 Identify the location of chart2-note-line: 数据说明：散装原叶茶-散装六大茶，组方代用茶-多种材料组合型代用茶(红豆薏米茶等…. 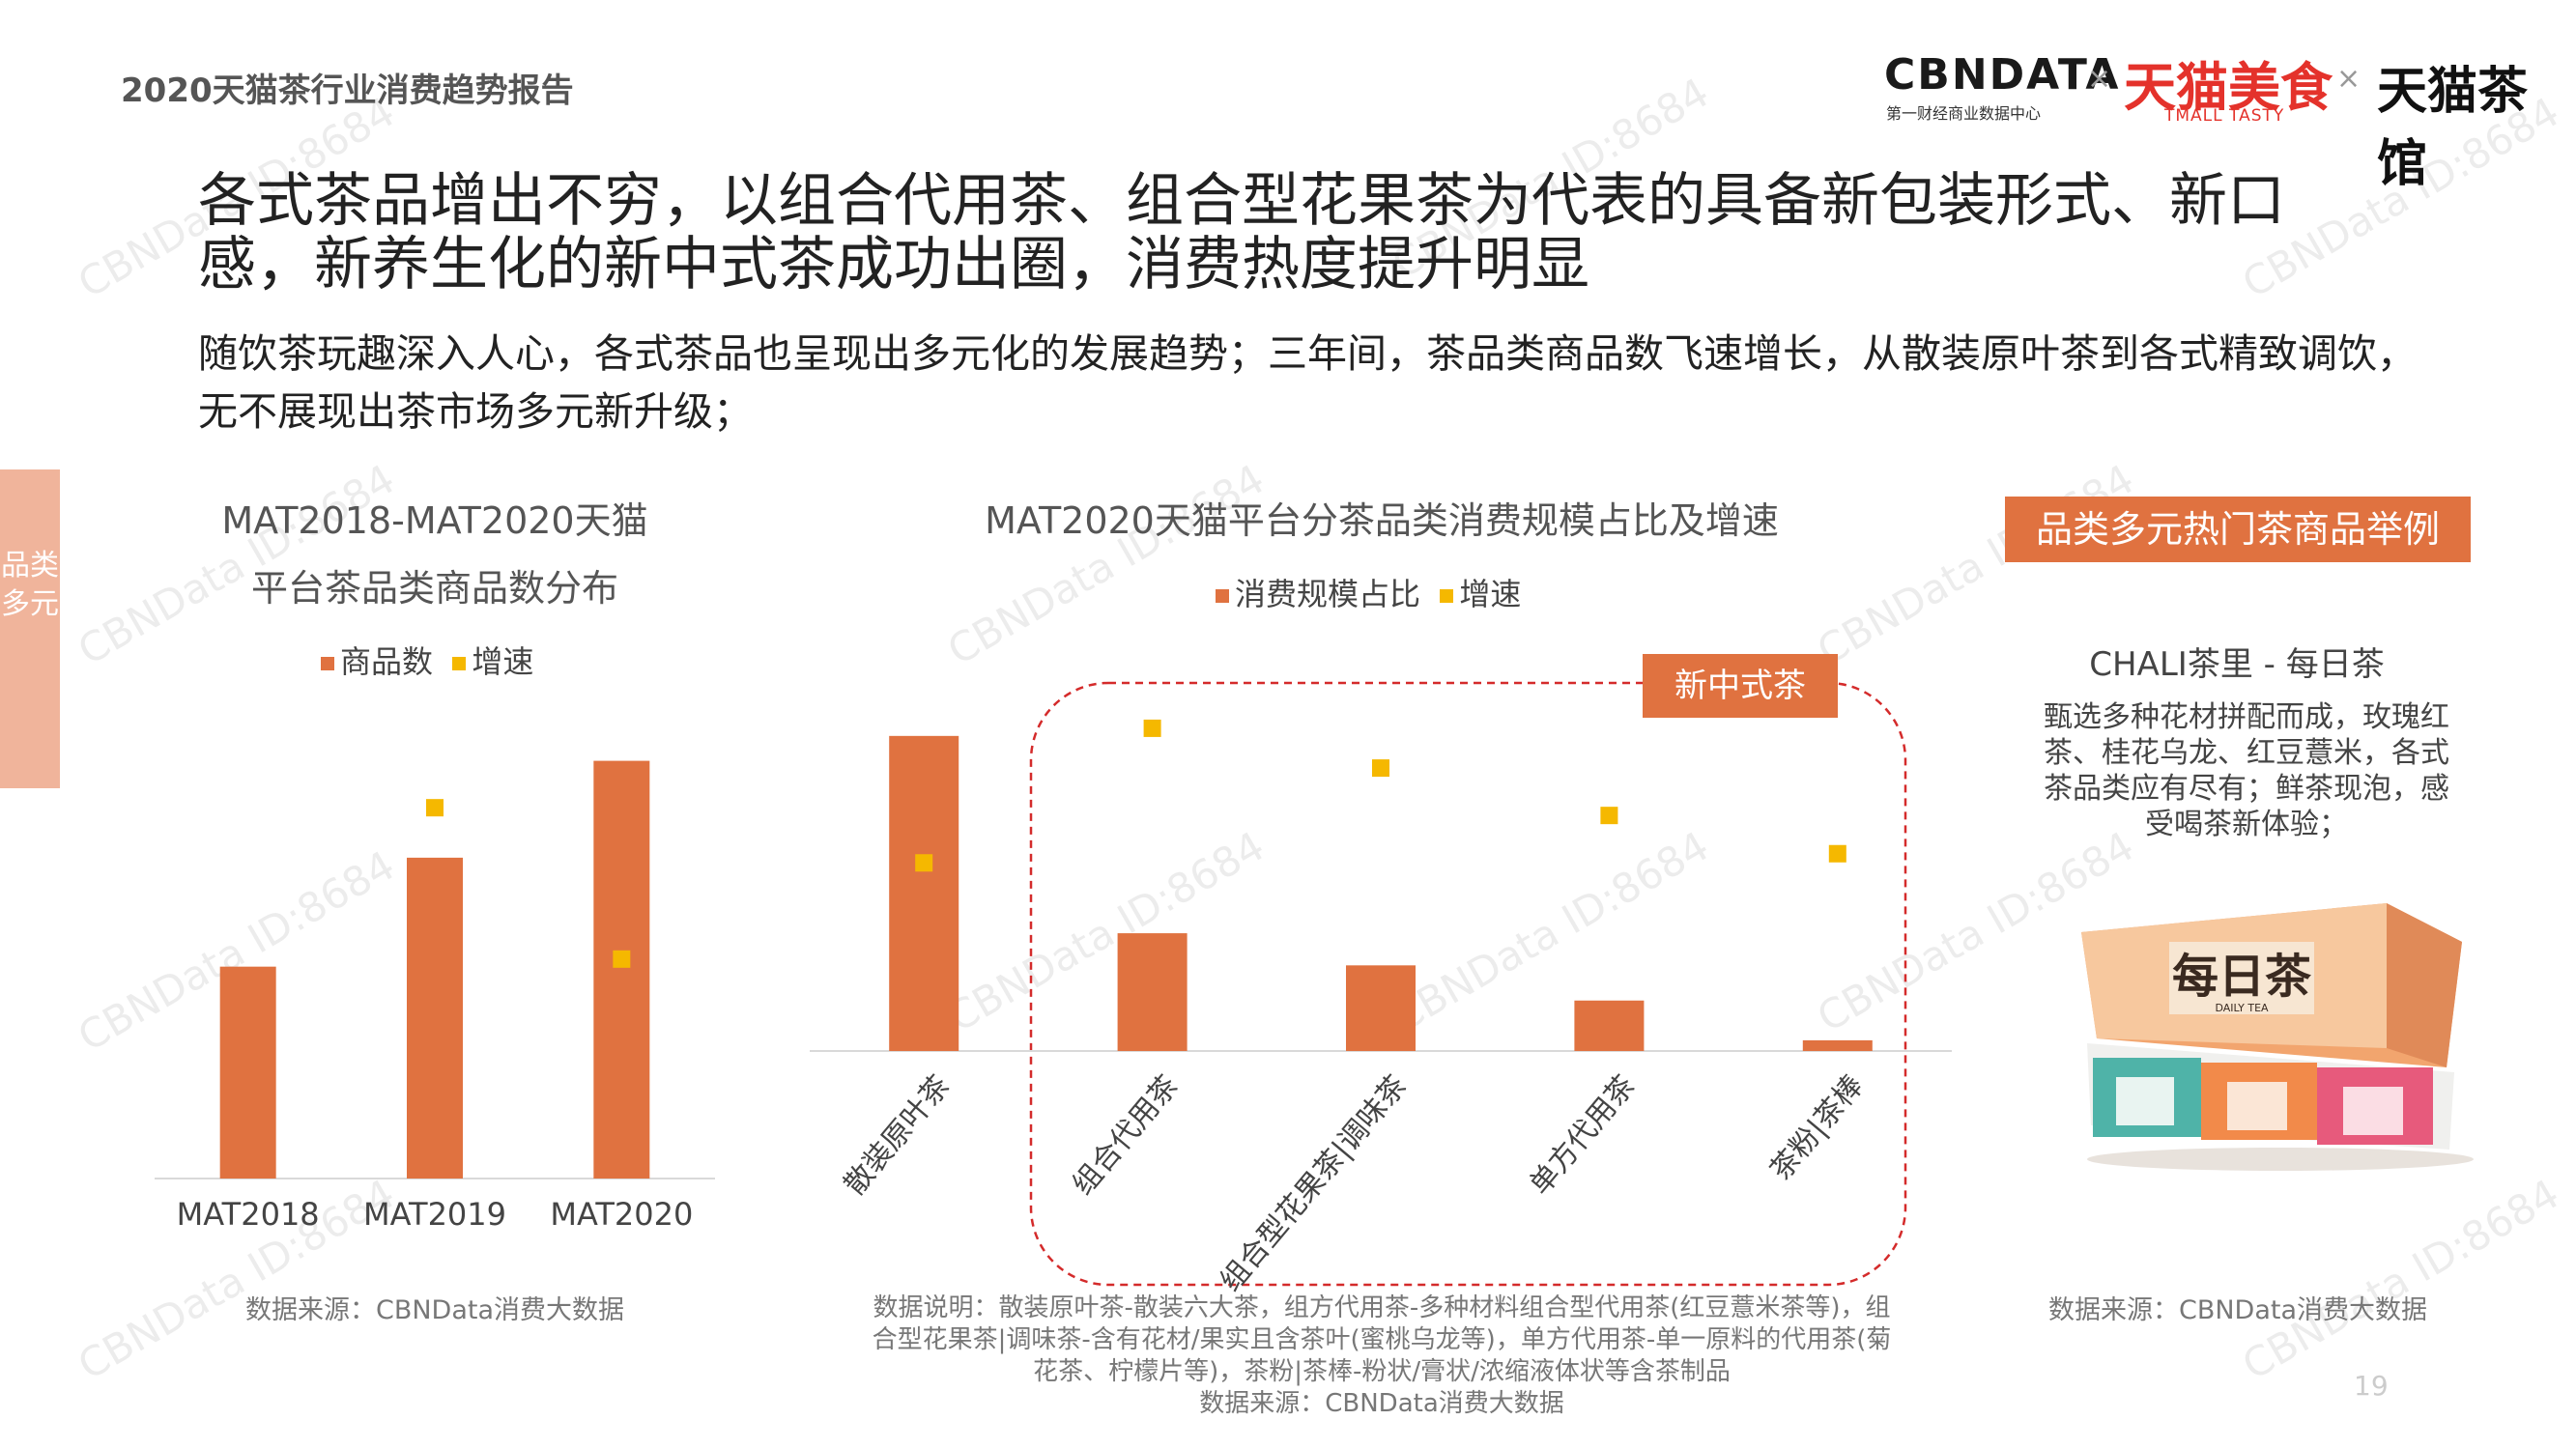
(1382, 1307).